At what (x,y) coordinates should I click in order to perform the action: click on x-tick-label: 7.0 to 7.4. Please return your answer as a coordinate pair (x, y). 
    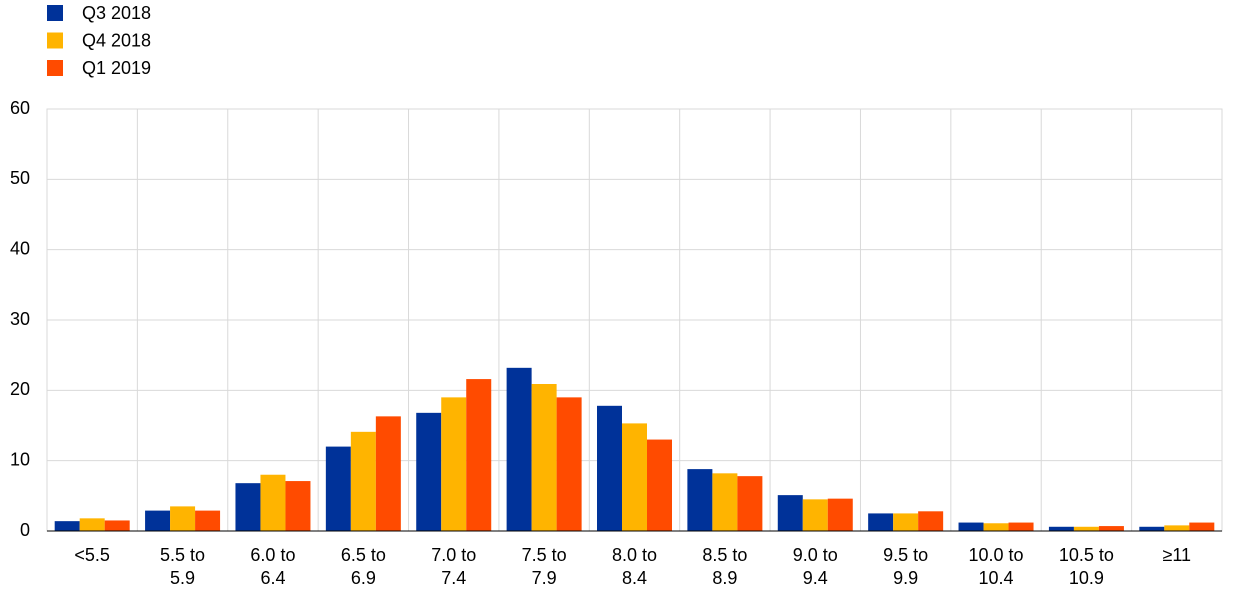
    Looking at the image, I should click on (454, 566).